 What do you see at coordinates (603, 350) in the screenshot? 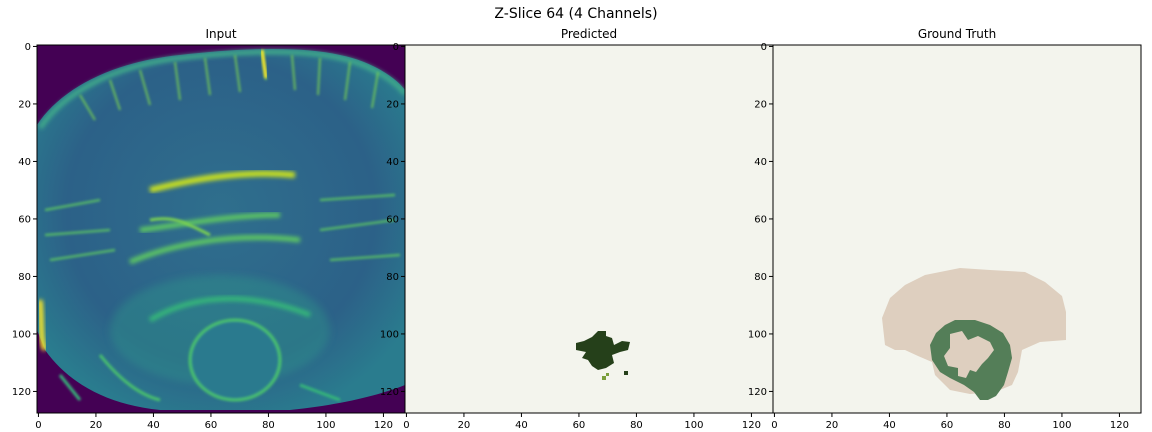
I see `predicted-tumor-region` at bounding box center [603, 350].